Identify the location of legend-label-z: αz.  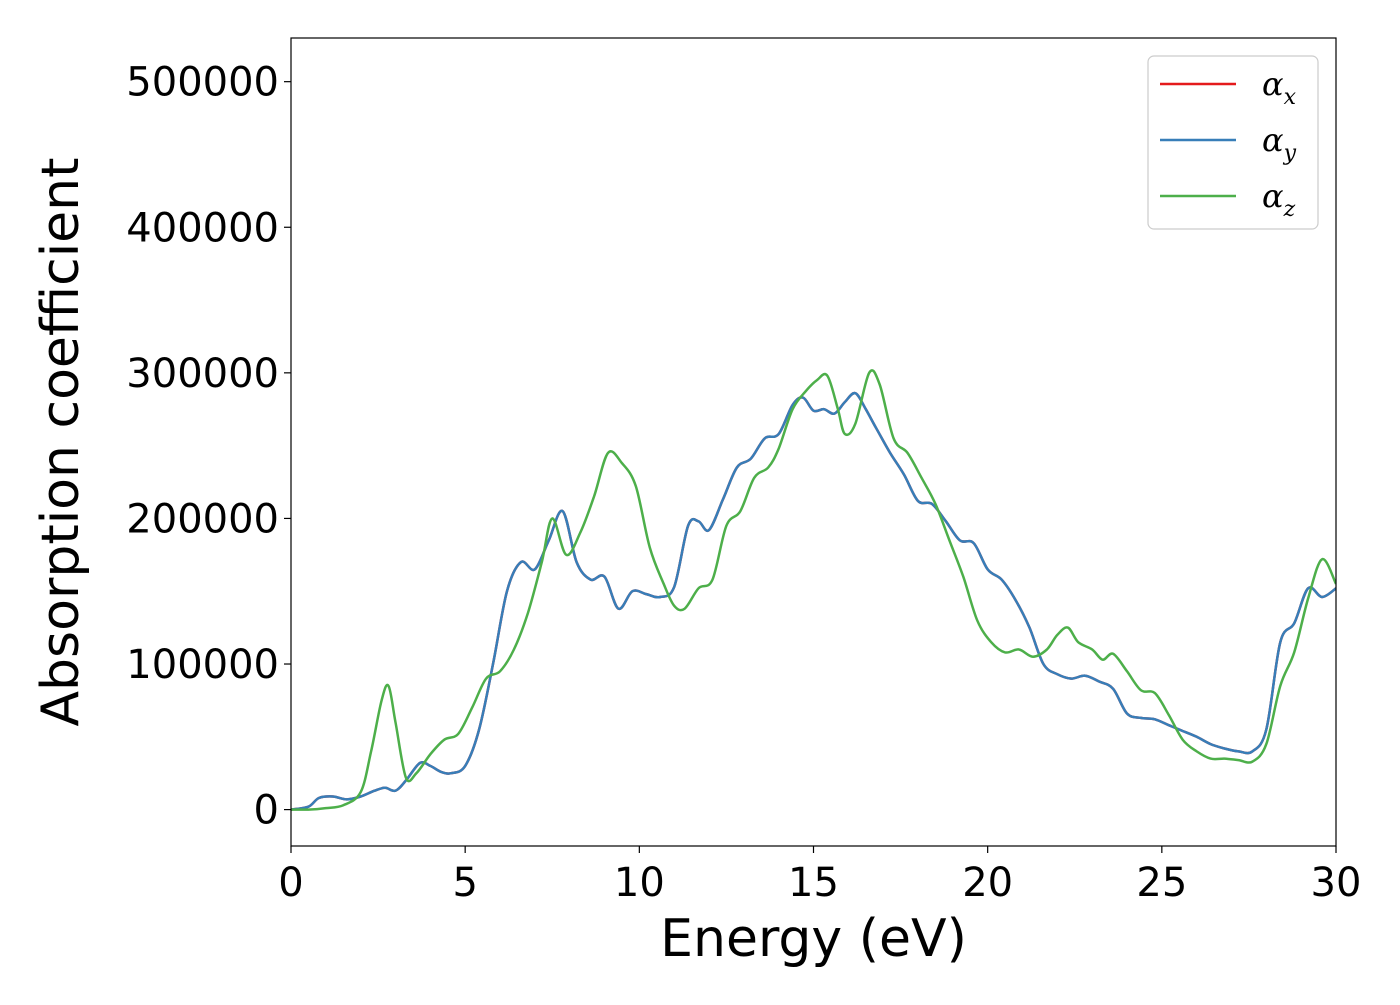
(1279, 199).